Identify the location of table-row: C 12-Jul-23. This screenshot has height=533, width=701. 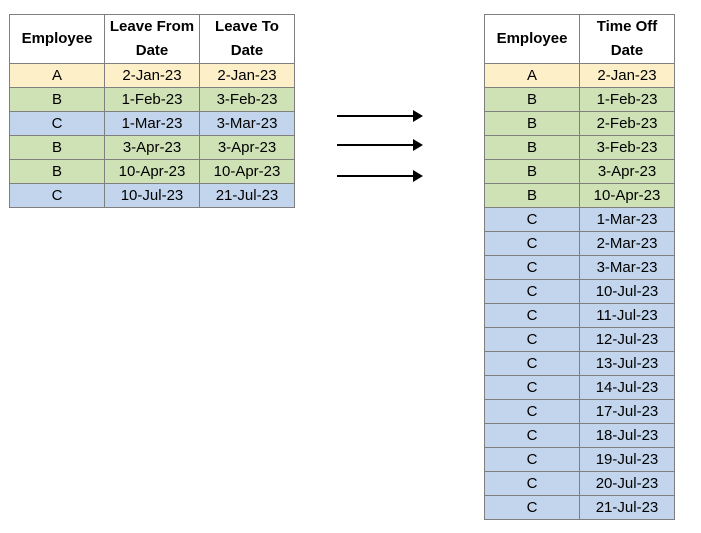
(579, 339).